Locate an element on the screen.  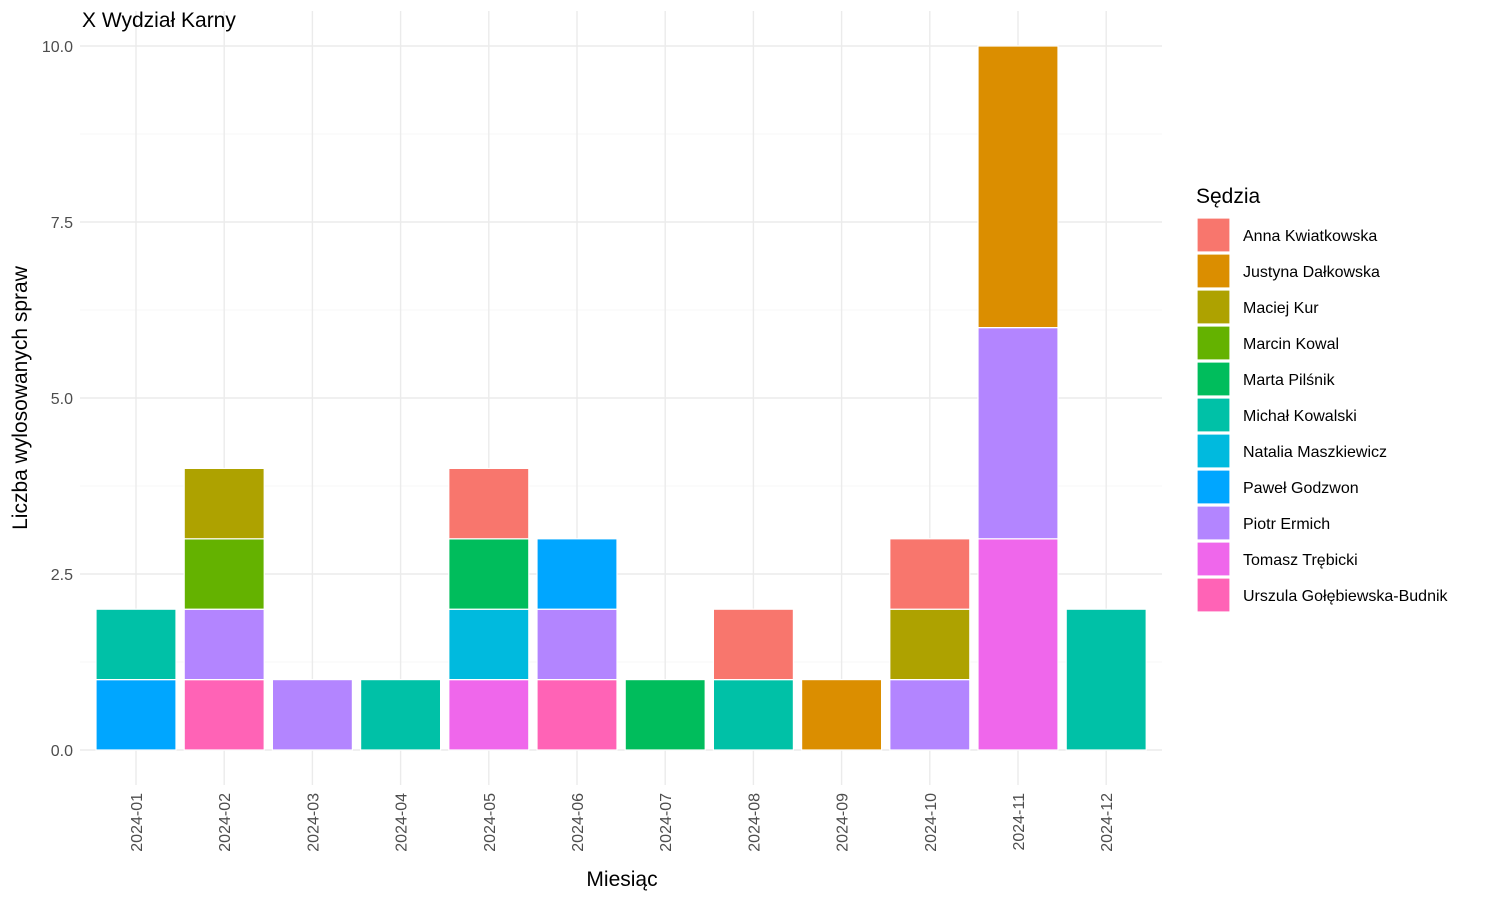
x-tick-label: 2024-12 is located at coordinates (1107, 822).